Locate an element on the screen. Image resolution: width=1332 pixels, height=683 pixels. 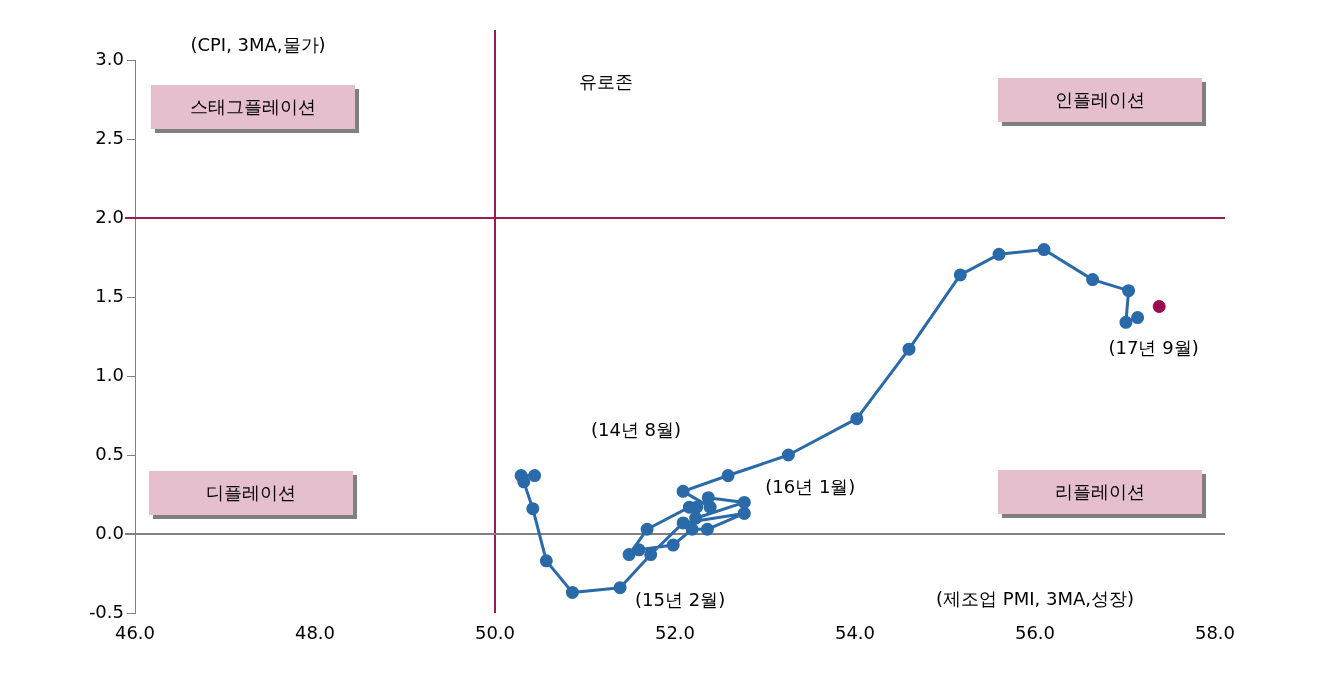
annotation: (14년 8월) is located at coordinates (636, 429).